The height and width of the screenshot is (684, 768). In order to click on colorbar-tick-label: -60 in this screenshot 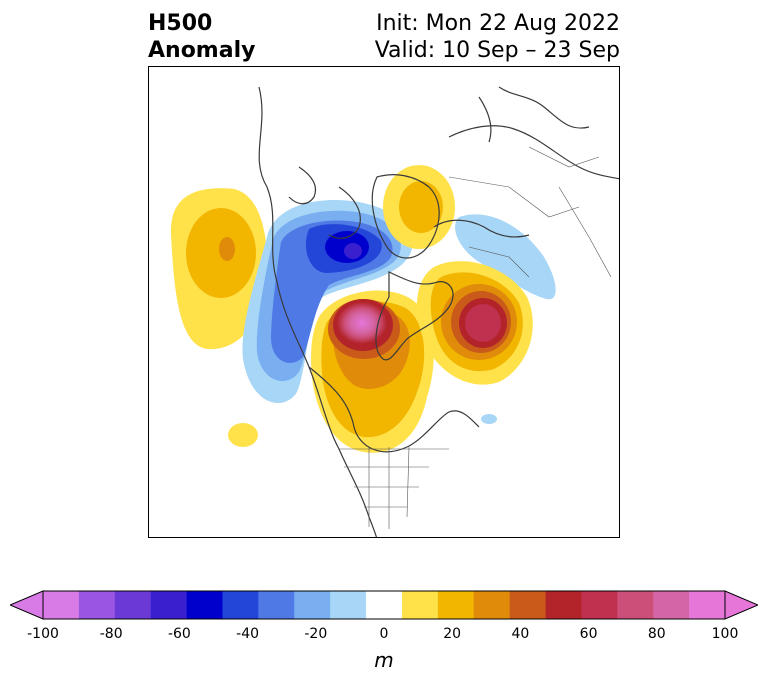, I will do `click(179, 634)`.